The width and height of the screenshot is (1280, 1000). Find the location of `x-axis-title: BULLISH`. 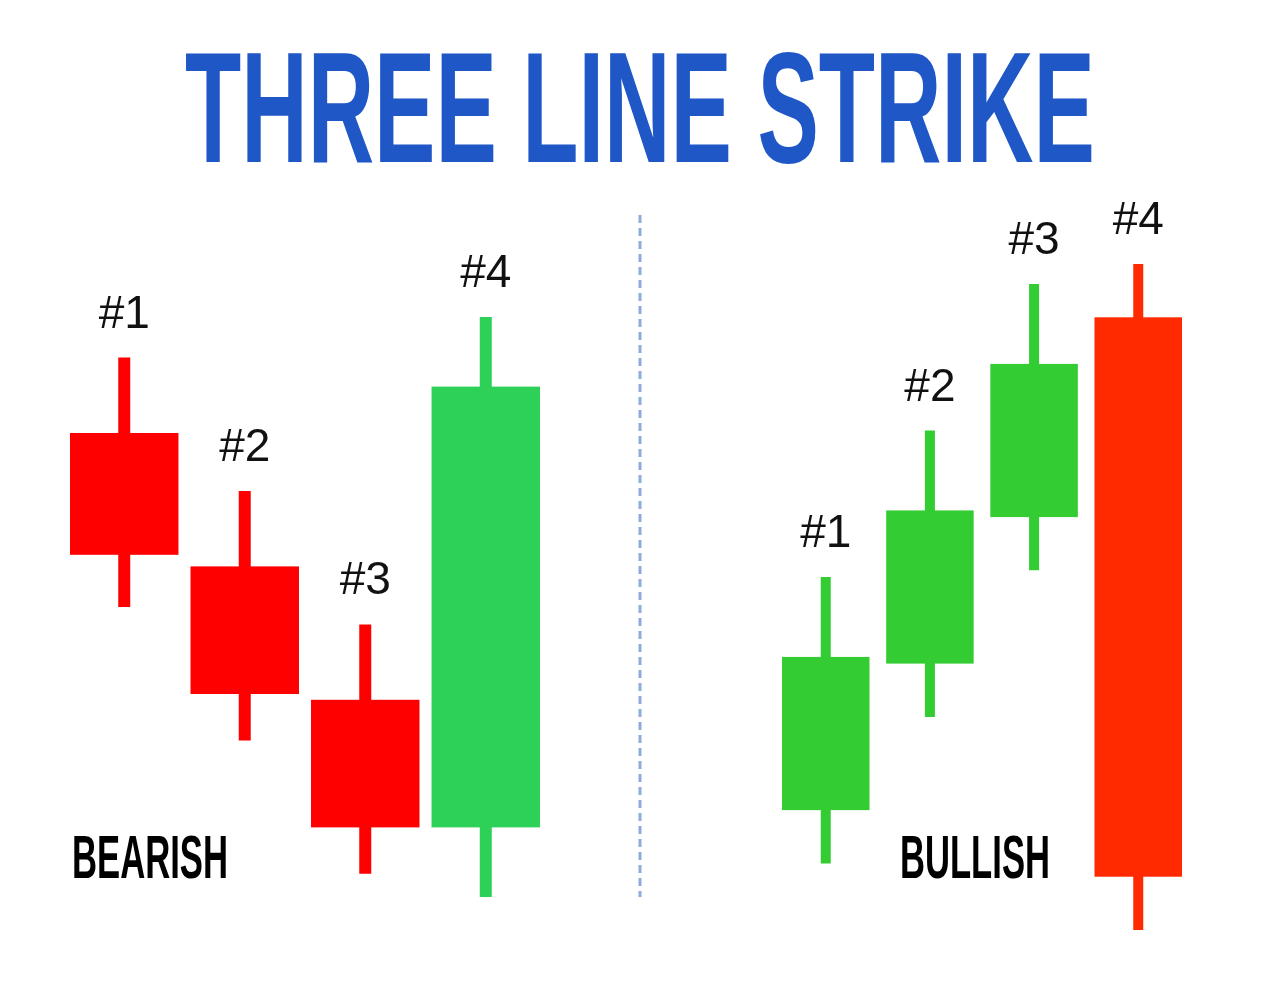

x-axis-title: BULLISH is located at coordinates (975, 857).